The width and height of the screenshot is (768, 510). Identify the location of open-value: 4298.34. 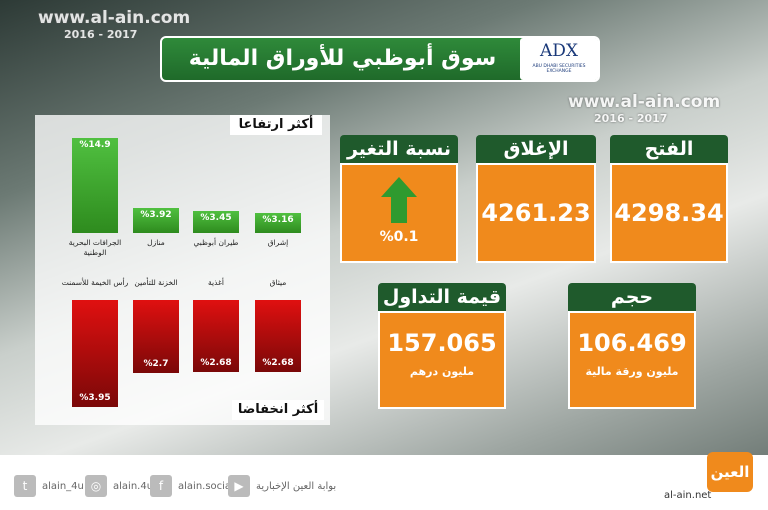
(669, 213).